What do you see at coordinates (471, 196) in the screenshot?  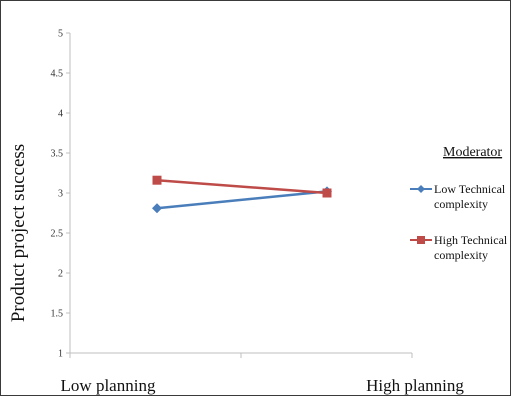 I see `legend-label-low-technical-complexity: Low Technical complexity` at bounding box center [471, 196].